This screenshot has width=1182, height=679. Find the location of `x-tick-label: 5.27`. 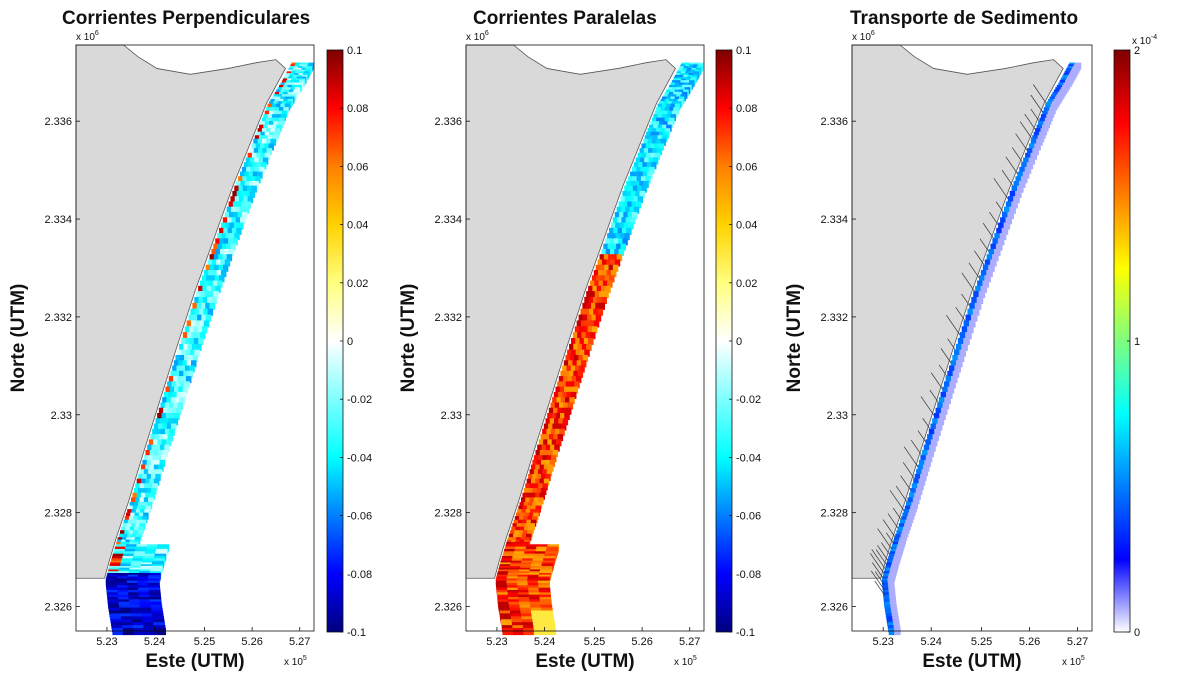

x-tick-label: 5.27 is located at coordinates (1077, 642).